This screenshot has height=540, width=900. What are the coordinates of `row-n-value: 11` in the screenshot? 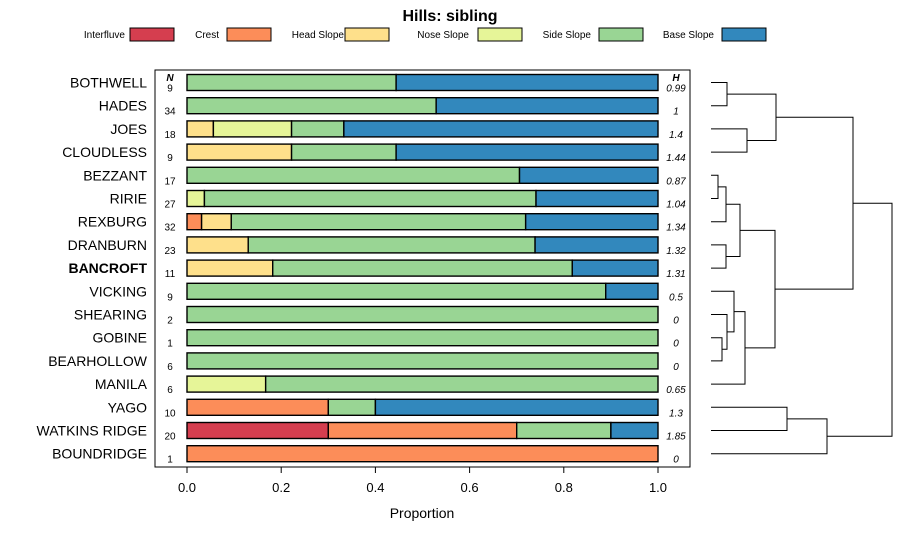 It's located at (170, 274).